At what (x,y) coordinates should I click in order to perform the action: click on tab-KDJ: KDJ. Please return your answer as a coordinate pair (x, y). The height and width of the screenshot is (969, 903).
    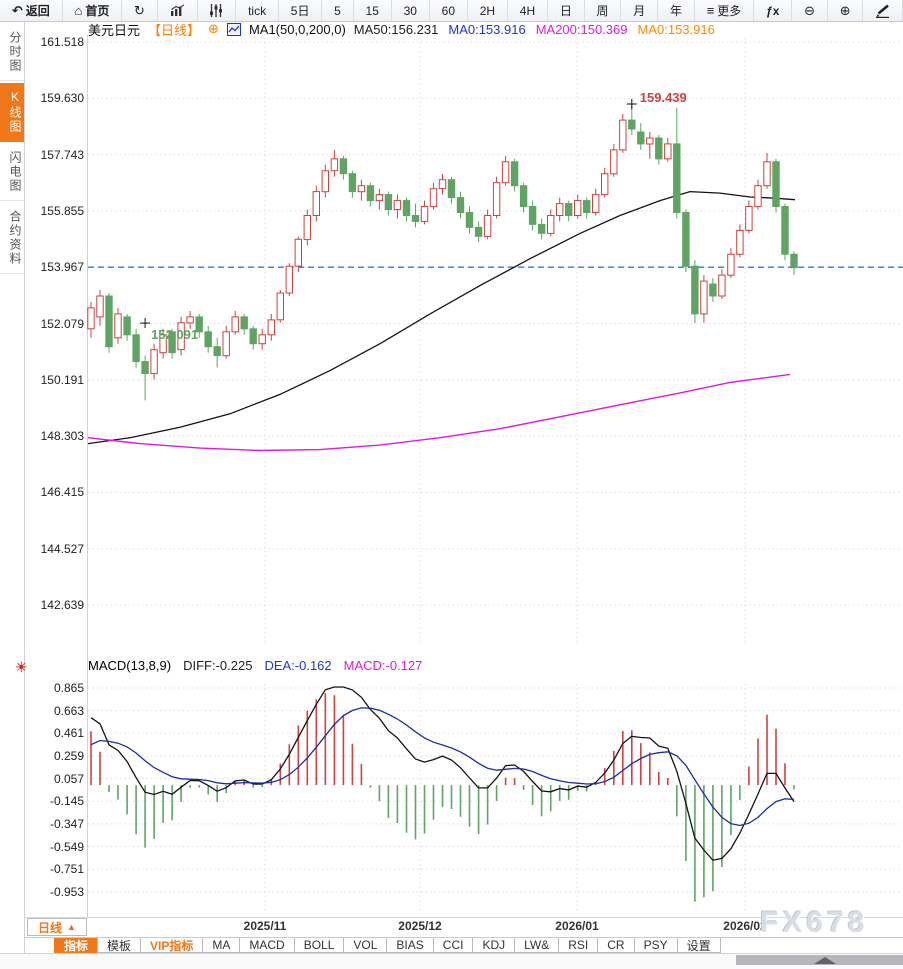
    Looking at the image, I should click on (494, 945).